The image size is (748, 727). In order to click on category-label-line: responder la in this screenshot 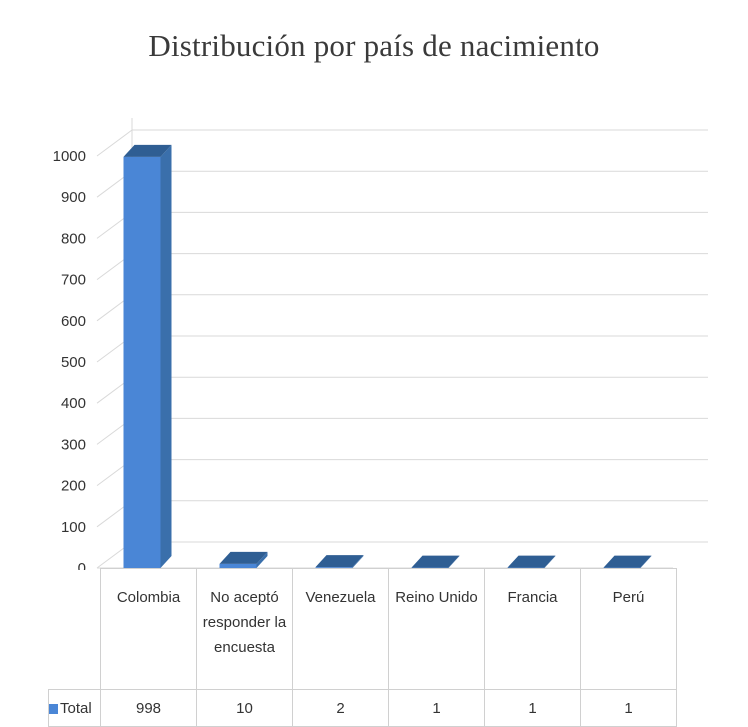, I will do `click(244, 622)`.